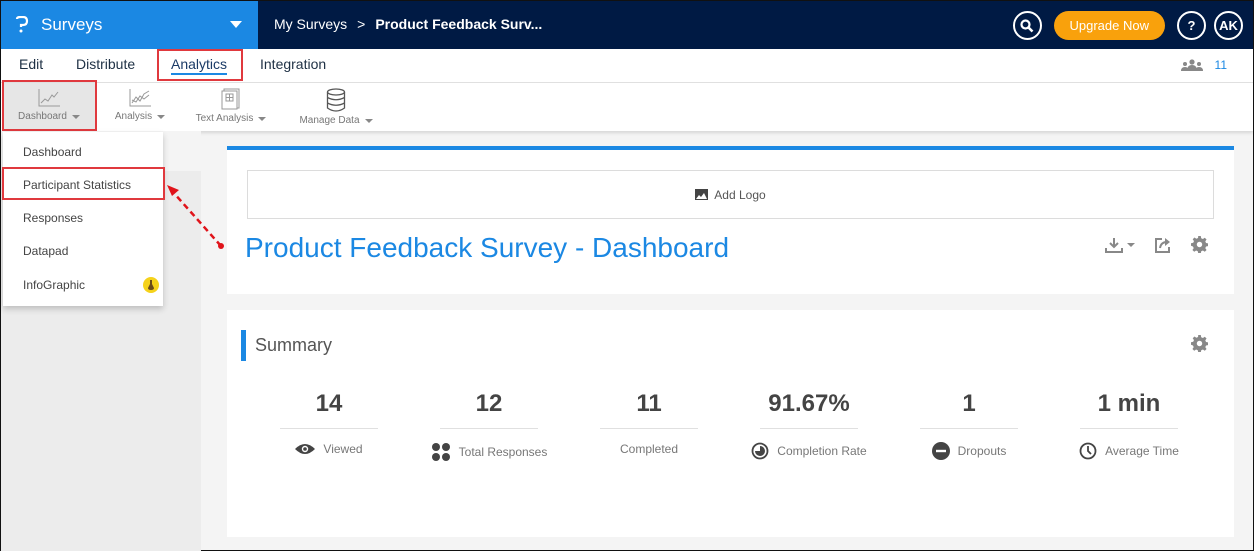 The width and height of the screenshot is (1254, 551). I want to click on download-button, so click(1120, 245).